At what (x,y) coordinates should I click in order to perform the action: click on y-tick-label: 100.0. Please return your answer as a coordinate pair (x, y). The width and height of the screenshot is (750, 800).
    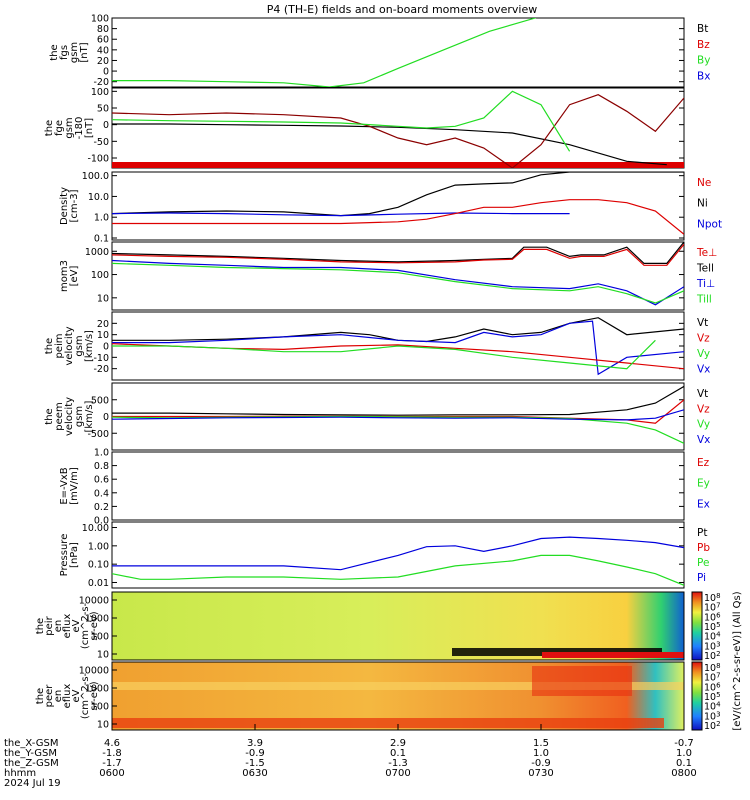
    Looking at the image, I should click on (95, 176).